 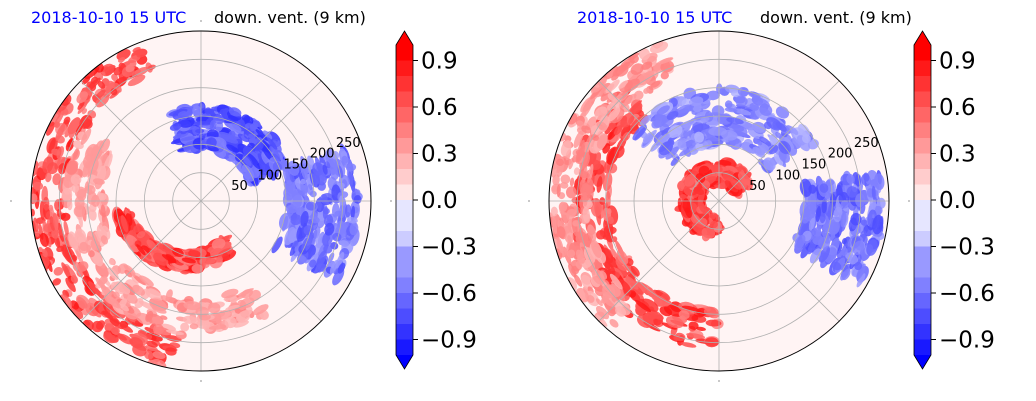 What do you see at coordinates (439, 108) in the screenshot?
I see `colorbar-tick-label: 0.6` at bounding box center [439, 108].